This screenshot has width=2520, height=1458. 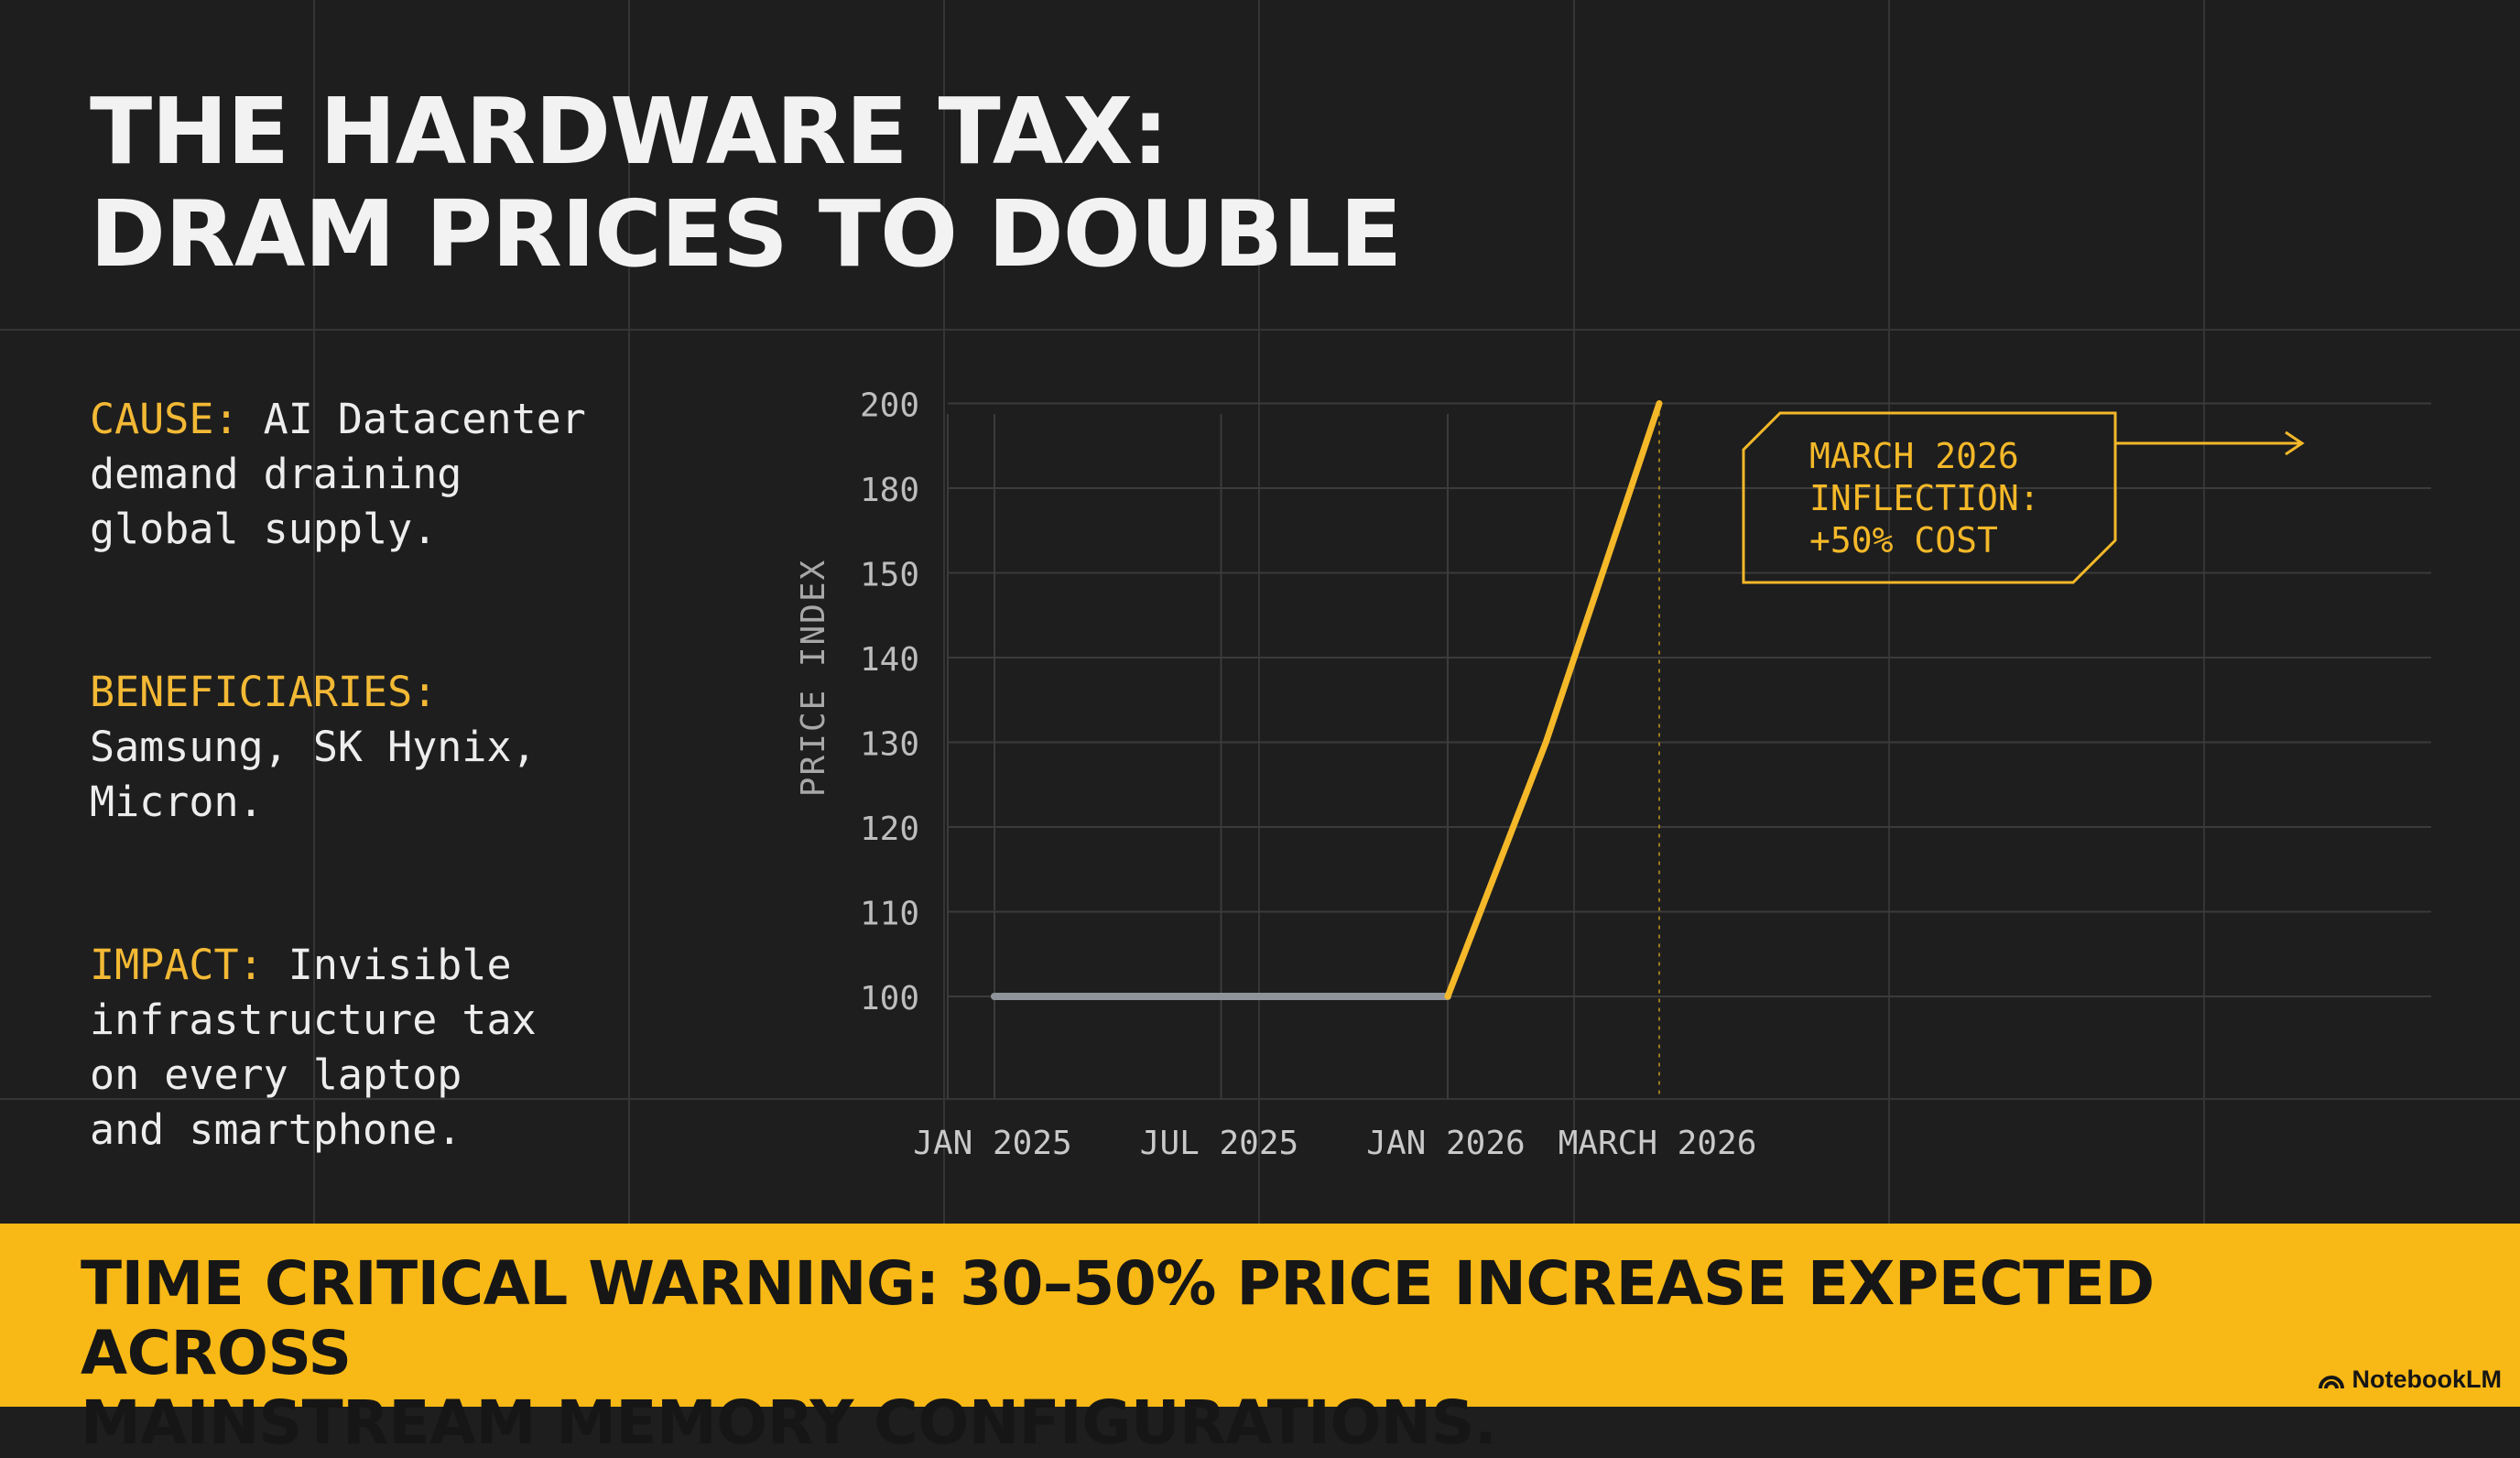 What do you see at coordinates (629, 131) in the screenshot?
I see `title-line-1: THE HARDWARE TAX:` at bounding box center [629, 131].